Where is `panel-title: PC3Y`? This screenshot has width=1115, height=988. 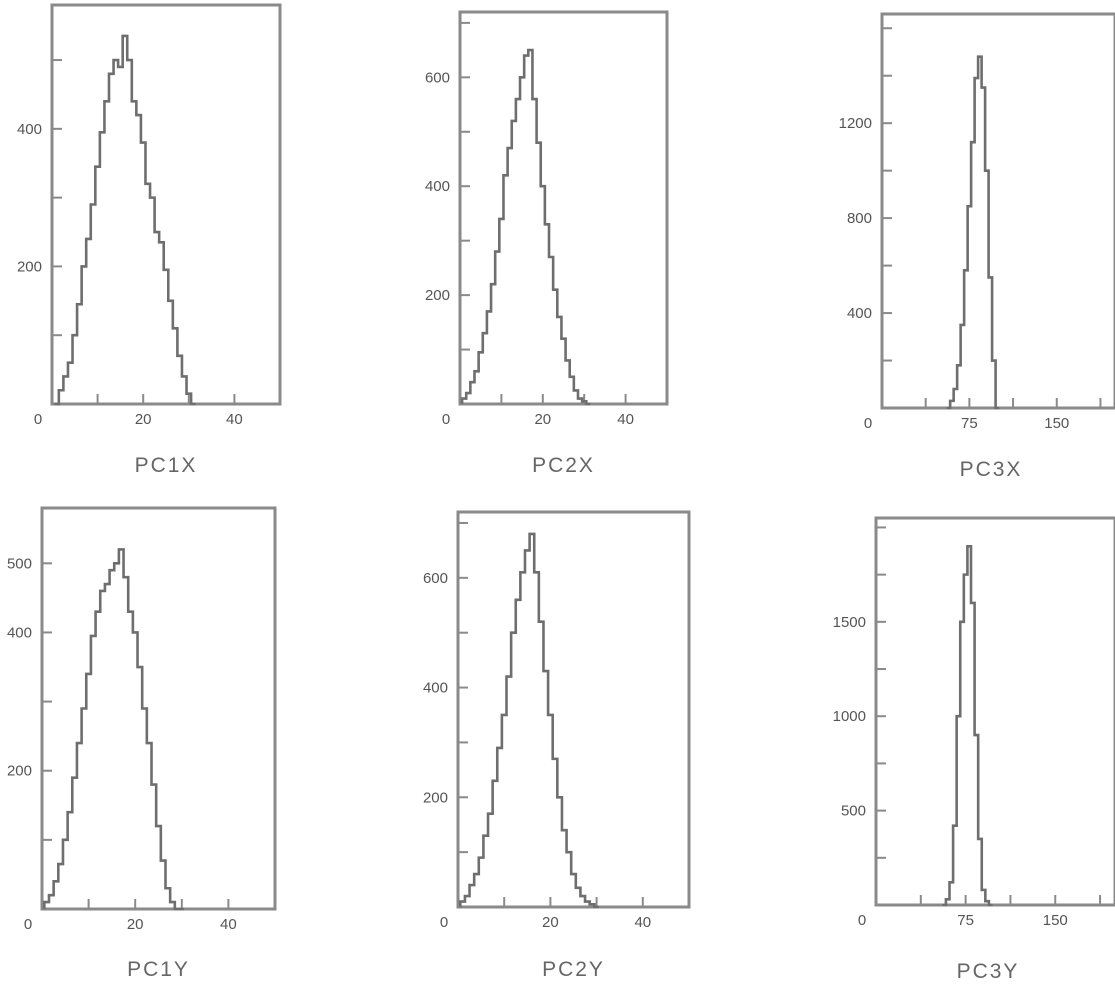
panel-title: PC3Y is located at coordinates (988, 971).